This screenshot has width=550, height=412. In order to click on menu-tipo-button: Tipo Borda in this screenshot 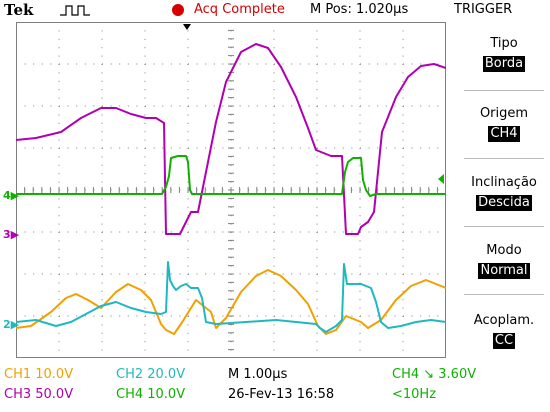, I will do `click(504, 54)`.